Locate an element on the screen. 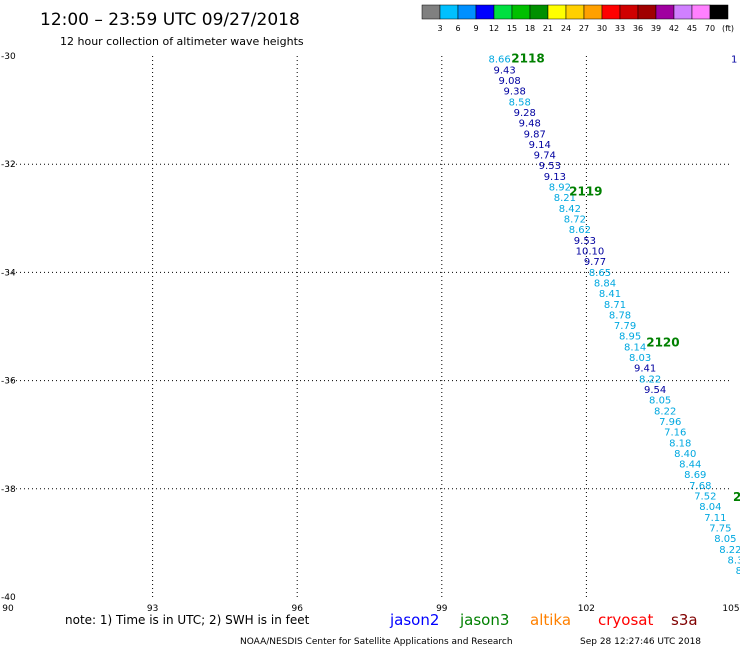  wave-height-label: 9.38 is located at coordinates (515, 92).